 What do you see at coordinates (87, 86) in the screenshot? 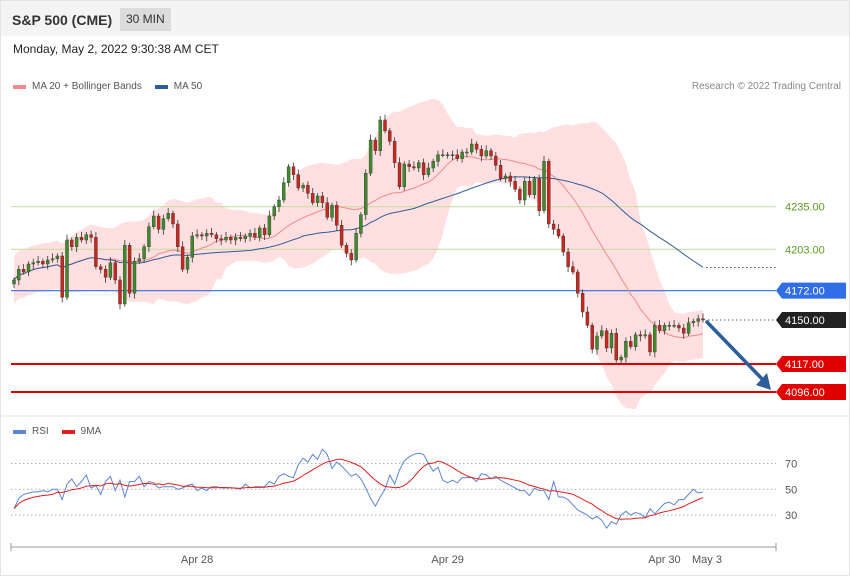
I see `legend-label-ma20: MA 20 + Bollinger Bands` at bounding box center [87, 86].